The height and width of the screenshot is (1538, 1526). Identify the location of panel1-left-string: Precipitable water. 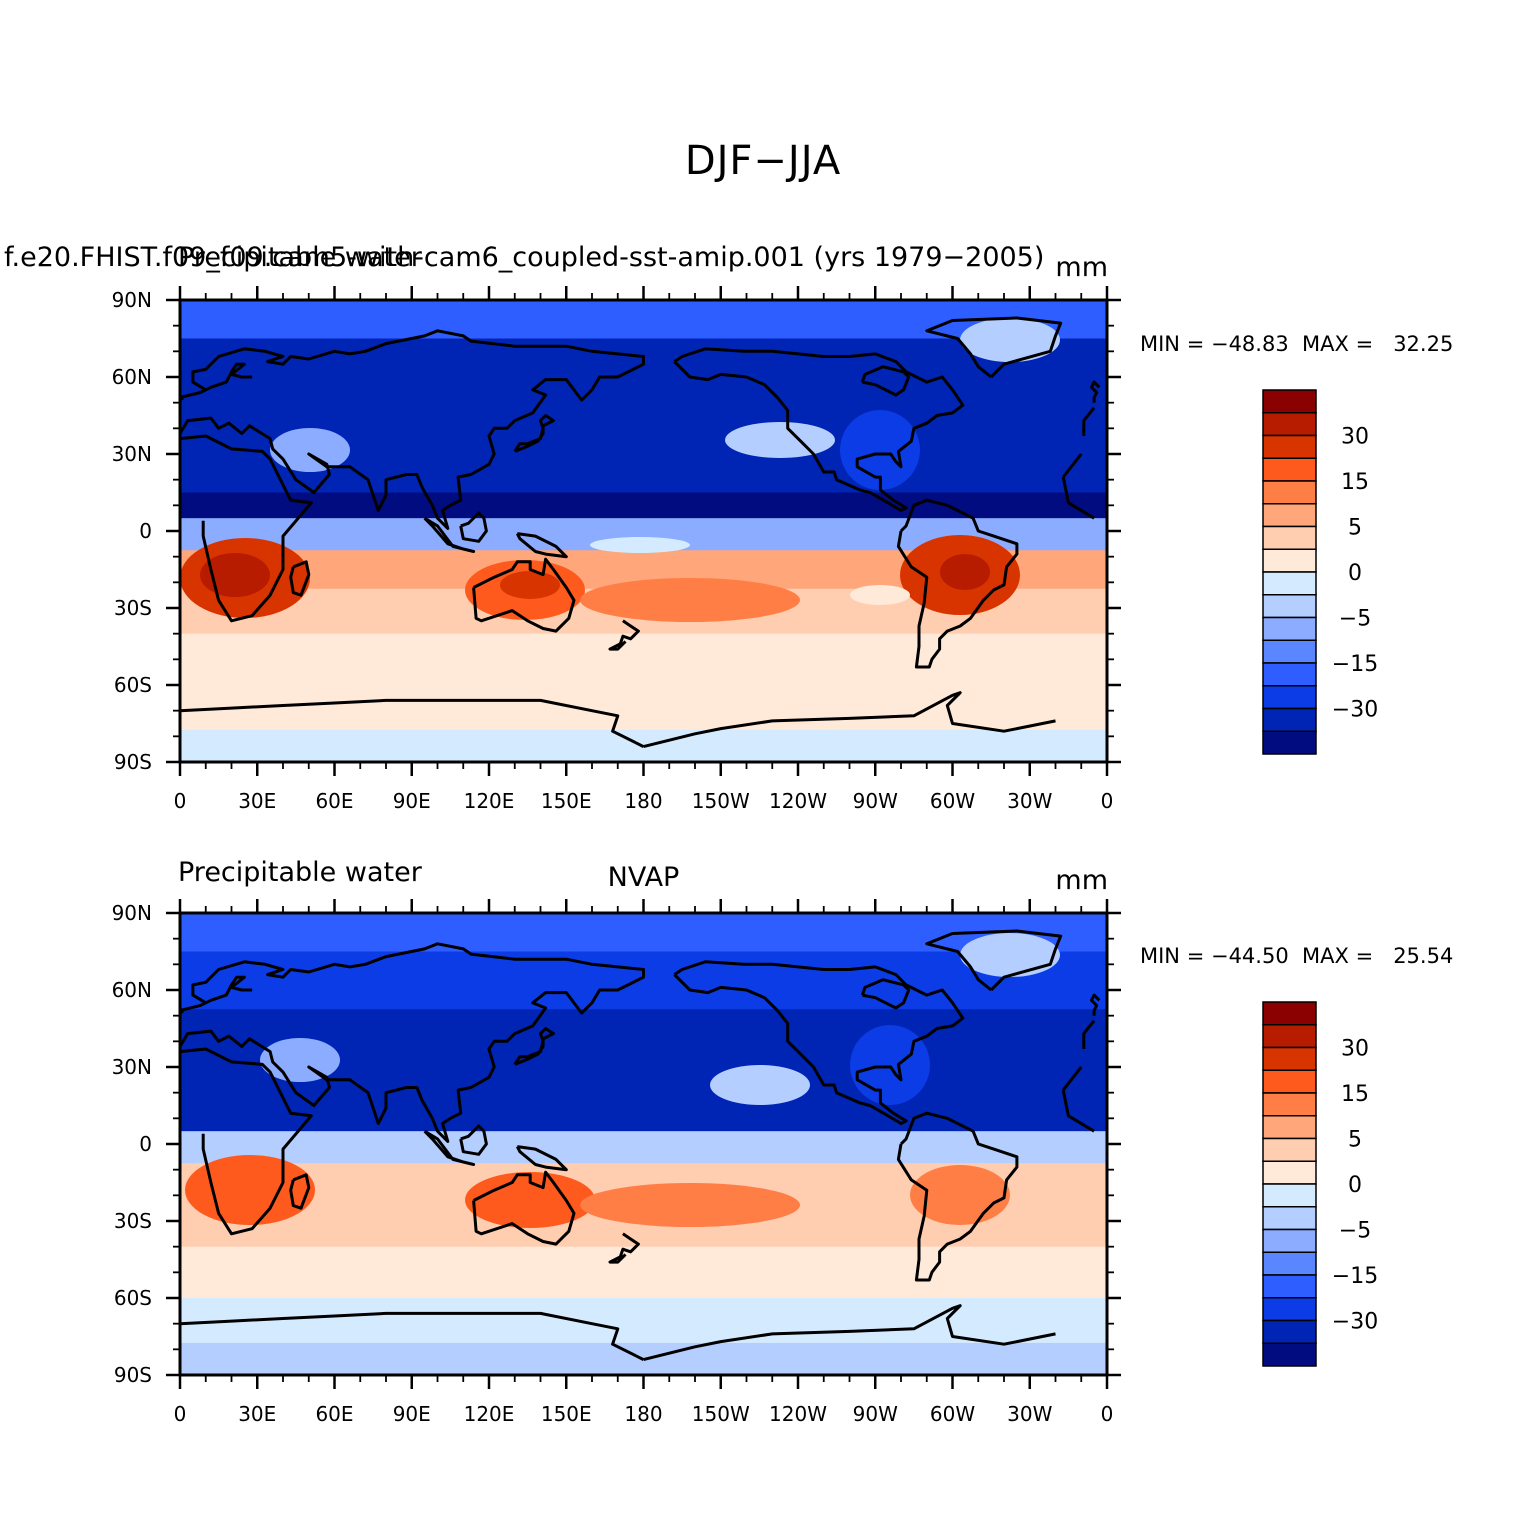
(300, 257).